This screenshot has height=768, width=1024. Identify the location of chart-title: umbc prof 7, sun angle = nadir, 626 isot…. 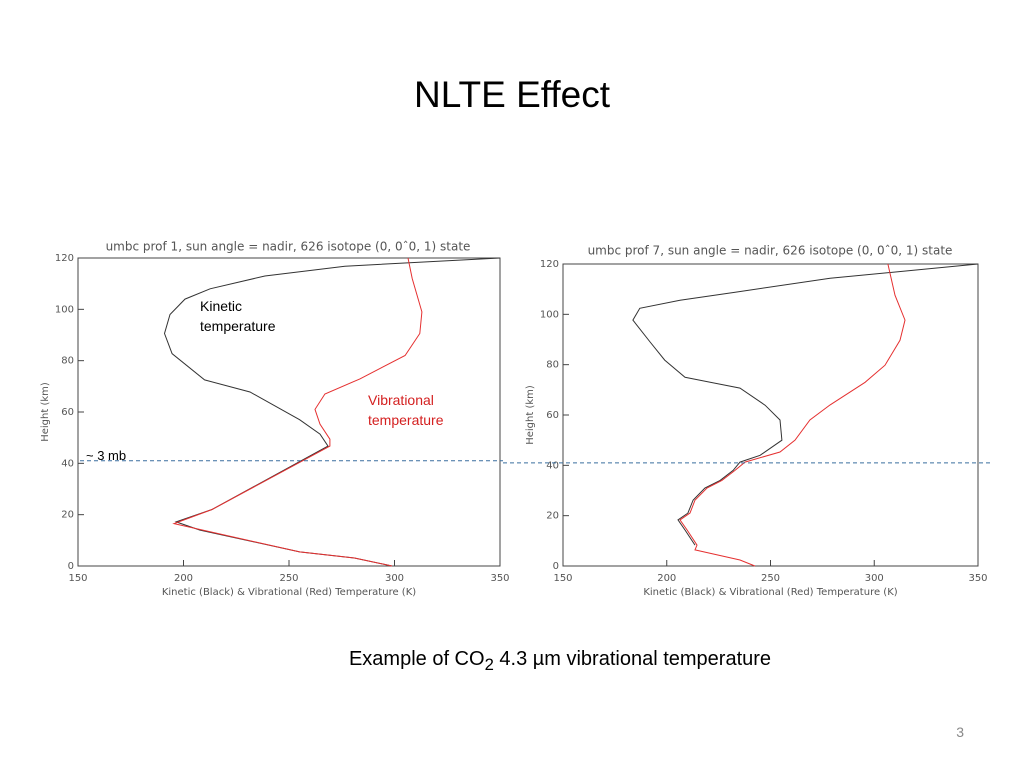
(770, 251).